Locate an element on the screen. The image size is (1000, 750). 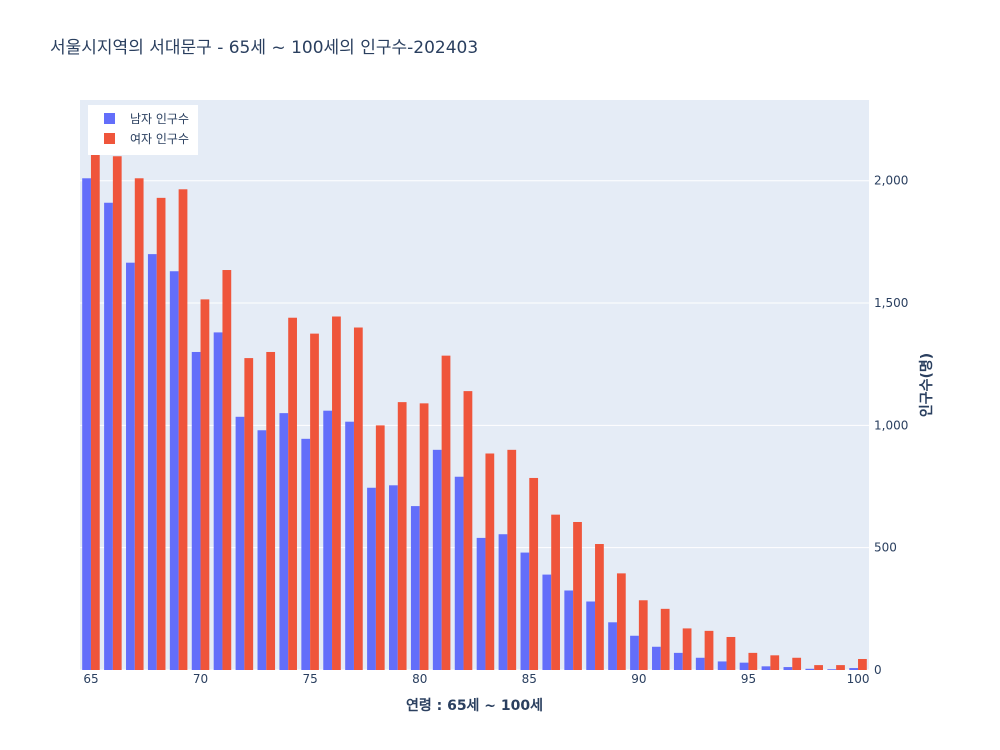
legend-item: 남자 인구수 is located at coordinates (146, 119).